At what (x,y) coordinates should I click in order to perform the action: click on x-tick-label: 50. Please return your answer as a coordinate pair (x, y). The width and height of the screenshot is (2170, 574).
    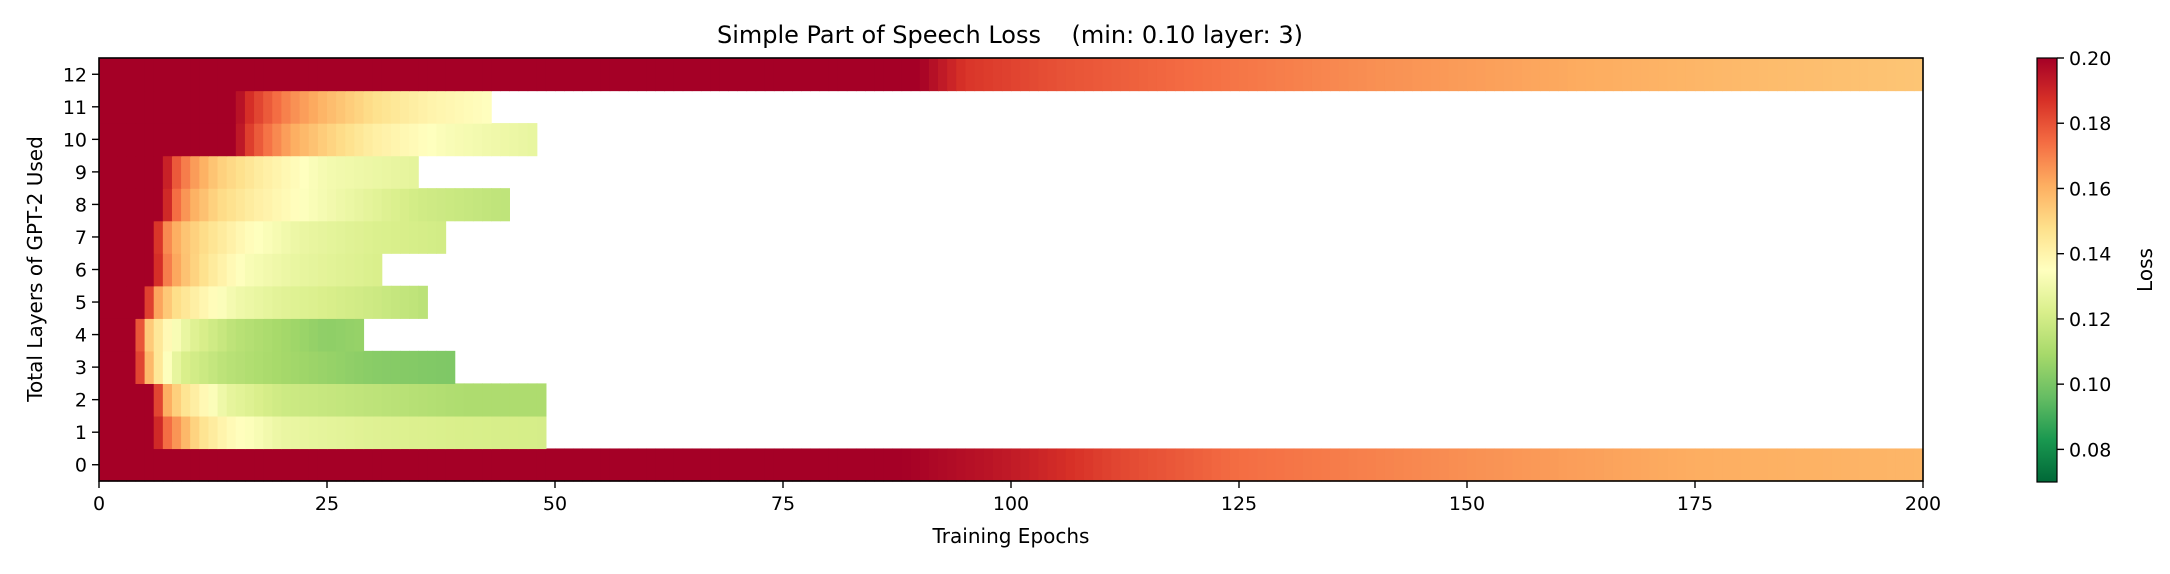
    Looking at the image, I should click on (555, 504).